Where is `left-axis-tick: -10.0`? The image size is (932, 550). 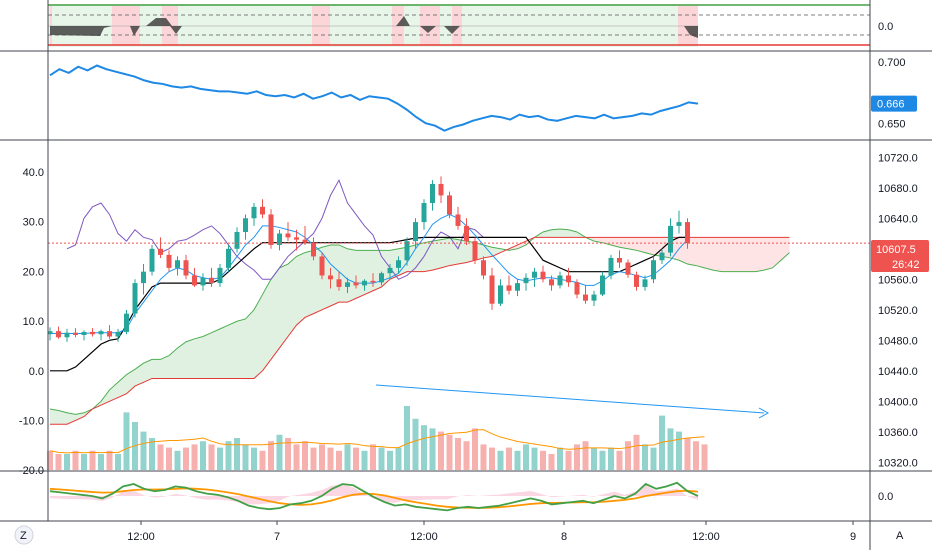 left-axis-tick: -10.0 is located at coordinates (31, 422).